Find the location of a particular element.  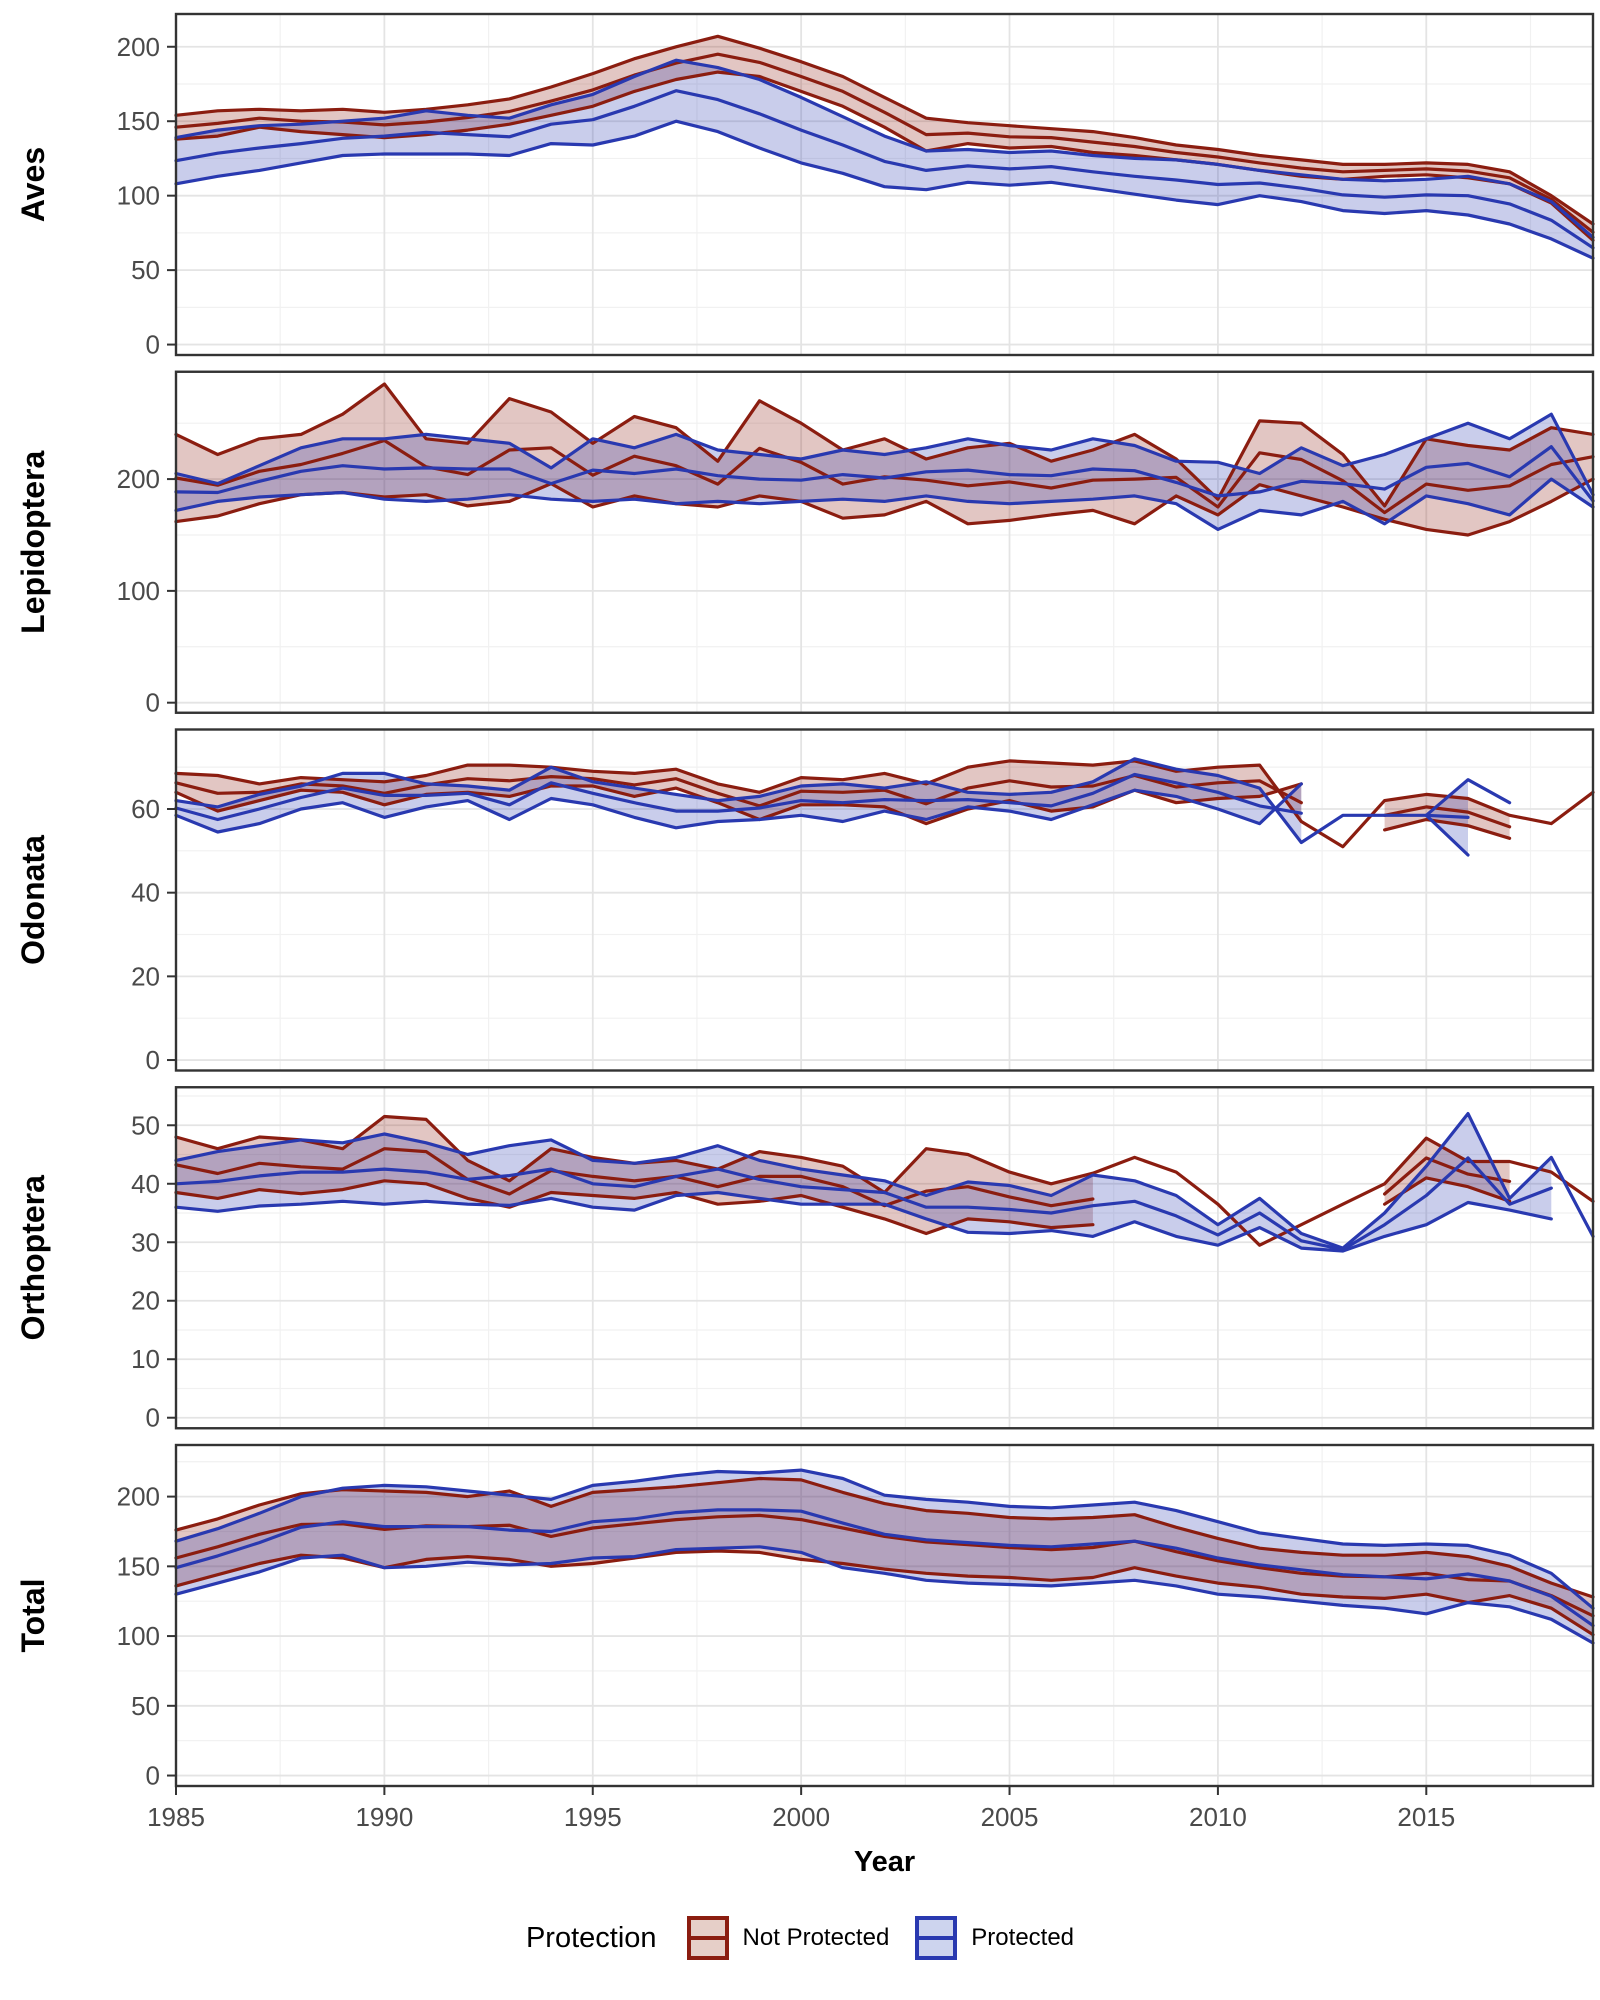

x-tick-label: 2010 is located at coordinates (1218, 1817).